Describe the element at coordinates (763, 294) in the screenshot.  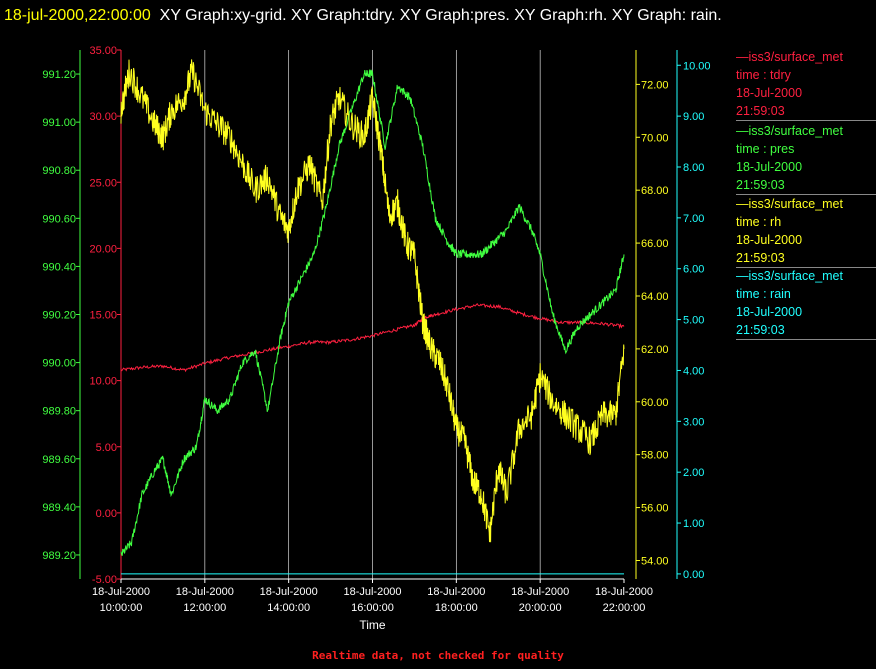
I see `legend-variable: time : rain` at that location.